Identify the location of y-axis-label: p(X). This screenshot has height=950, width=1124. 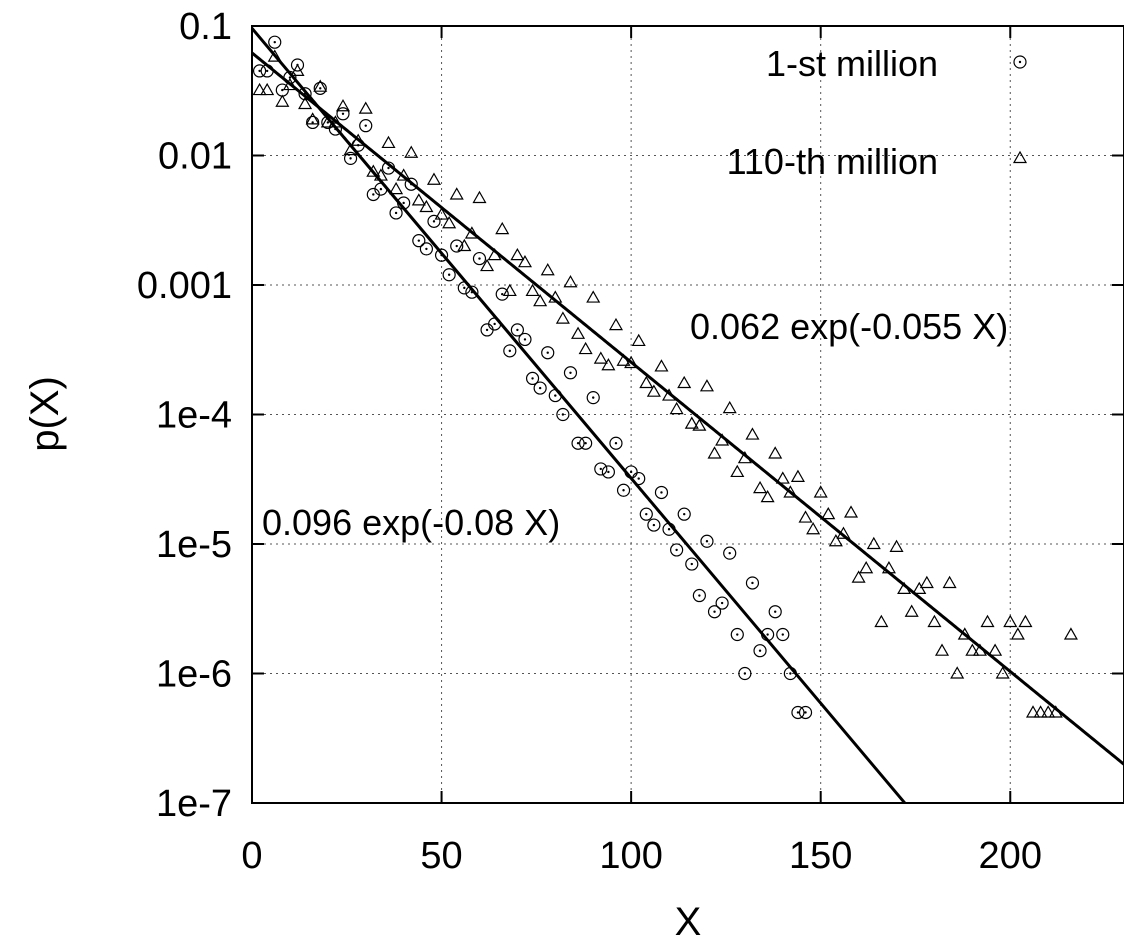
(45, 414).